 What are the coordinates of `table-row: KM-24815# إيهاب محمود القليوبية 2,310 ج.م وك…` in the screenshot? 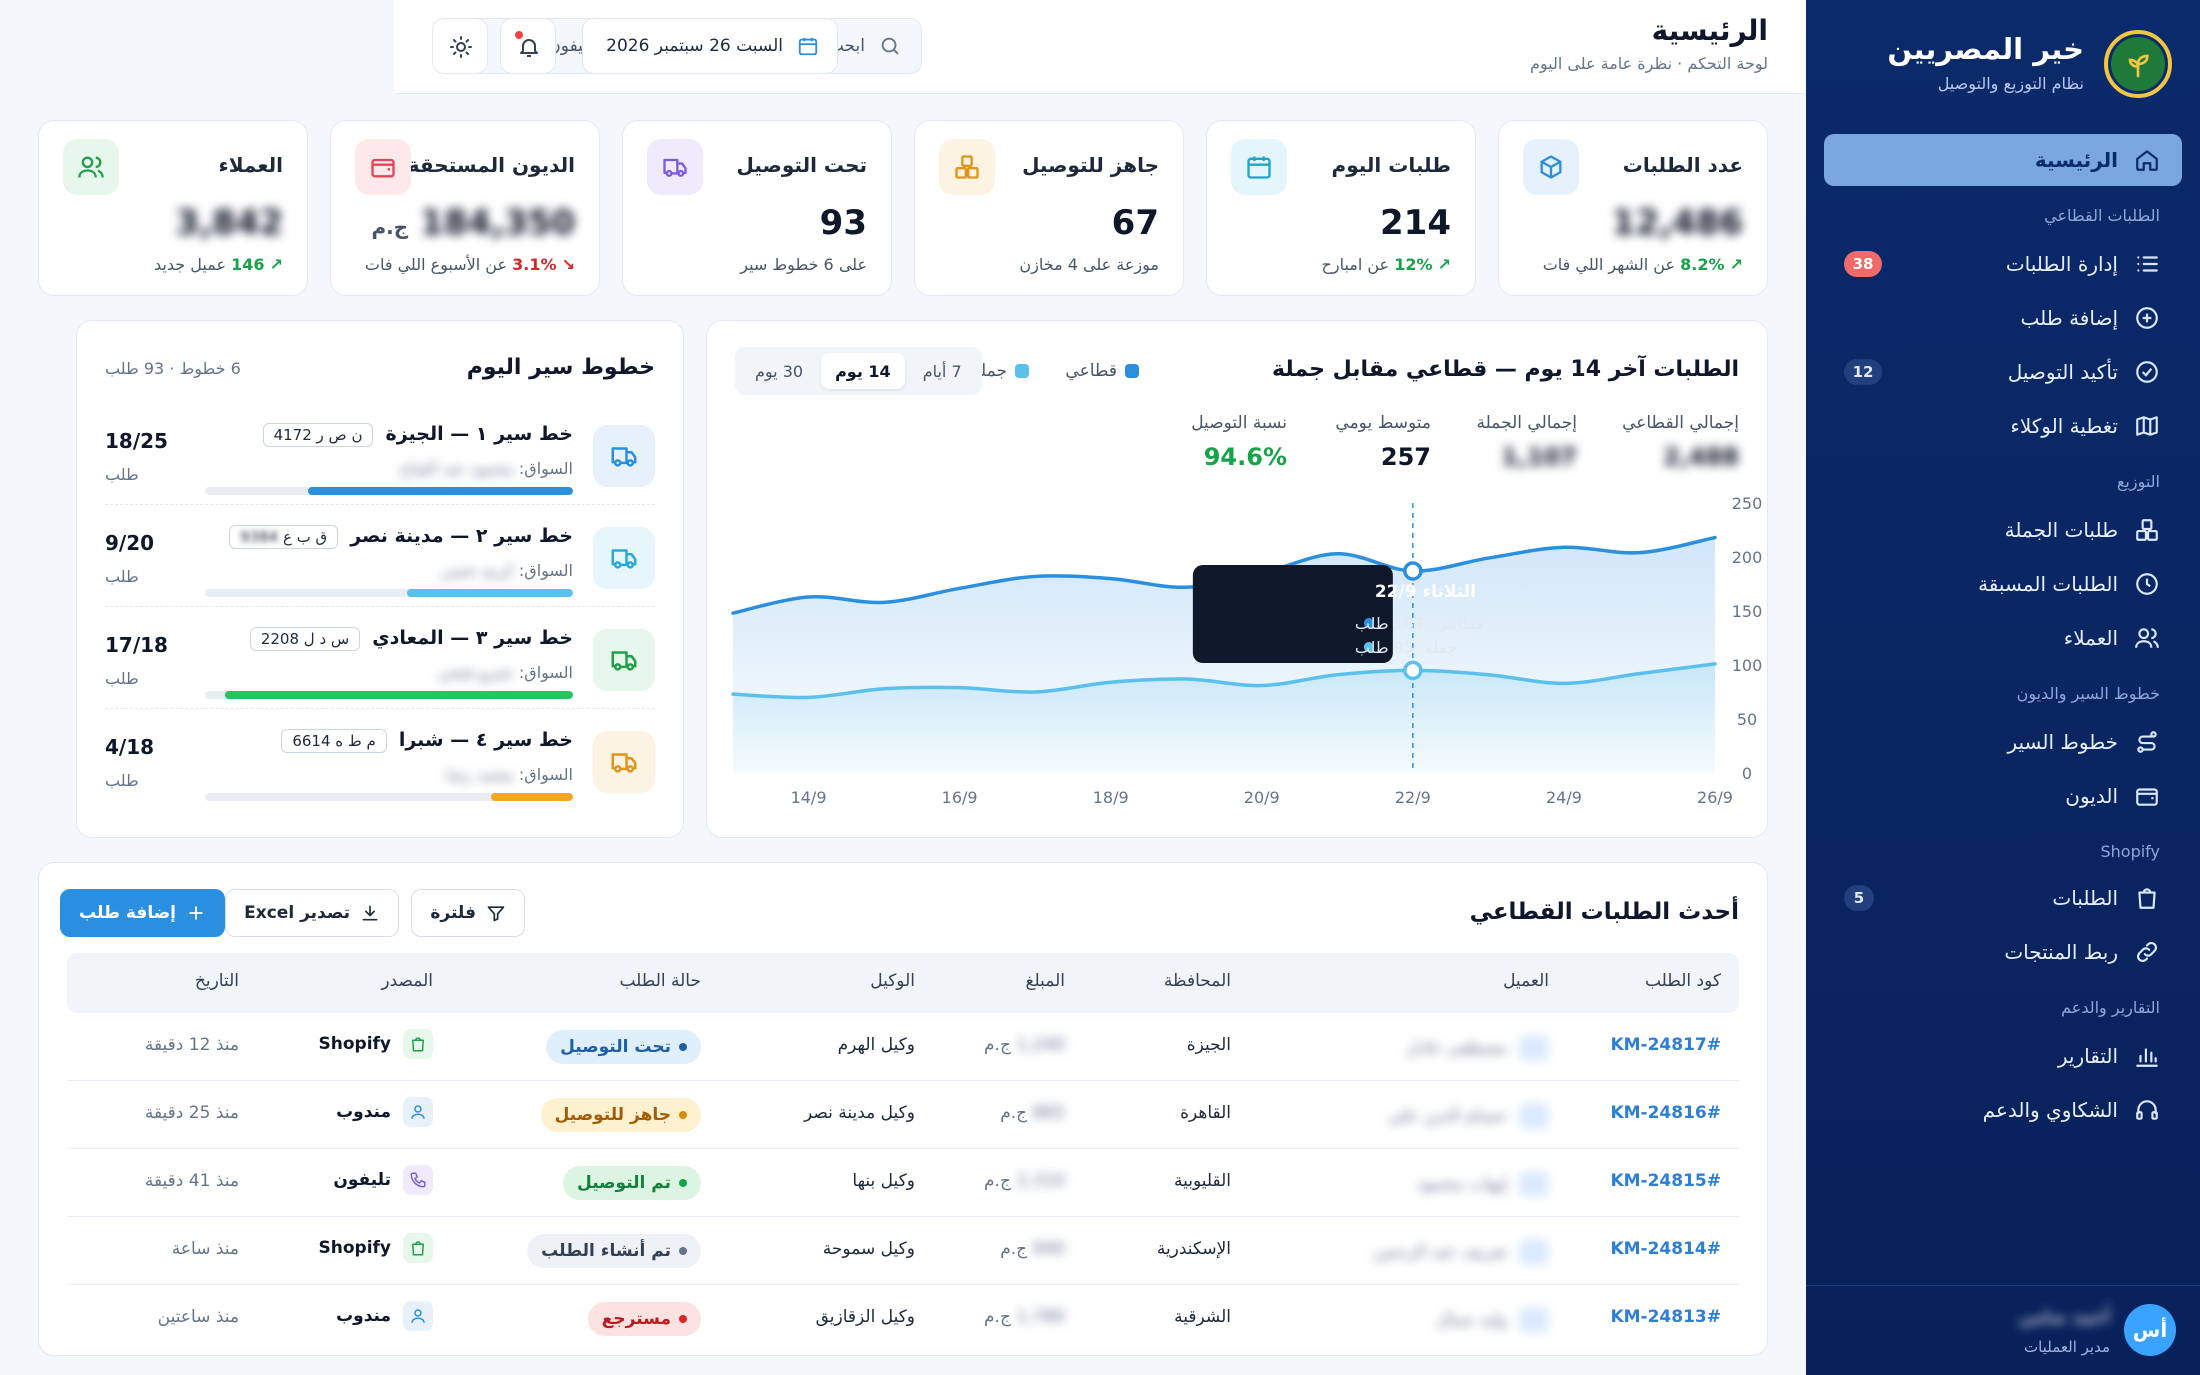 It's located at (903, 1183).